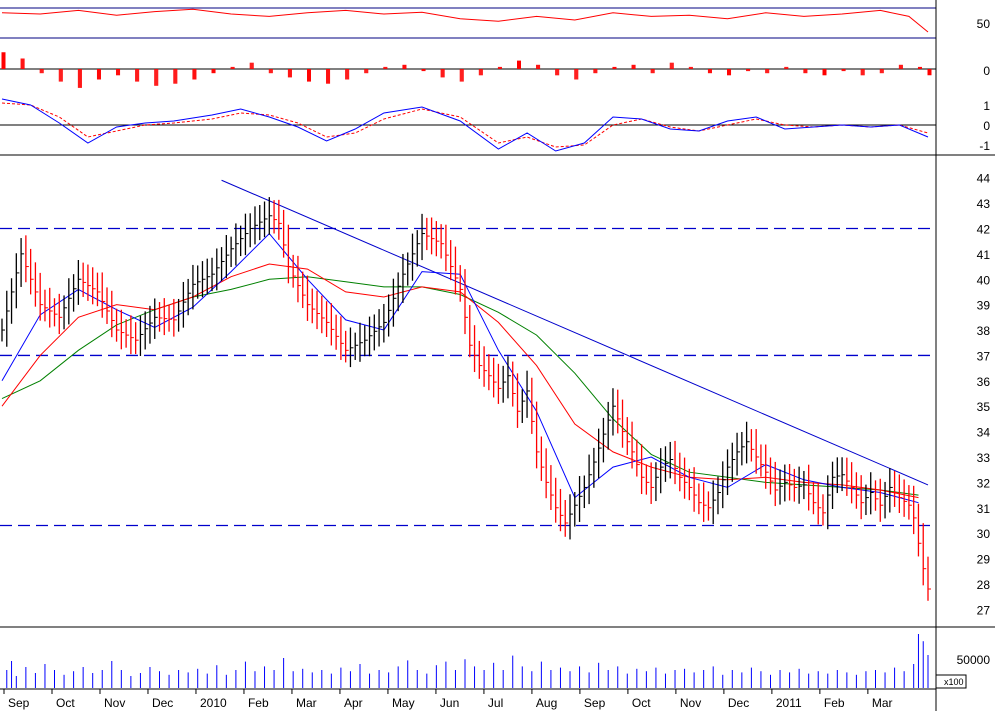 Image resolution: width=995 pixels, height=711 pixels. Describe the element at coordinates (954, 682) in the screenshot. I see `volume-unit-label: x100` at that location.